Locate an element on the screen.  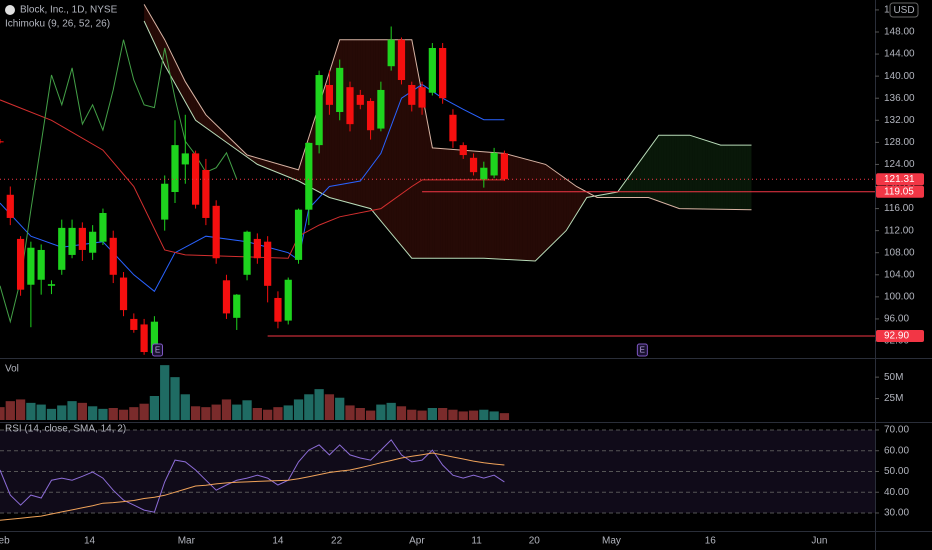
event-marker is located at coordinates (642, 350).